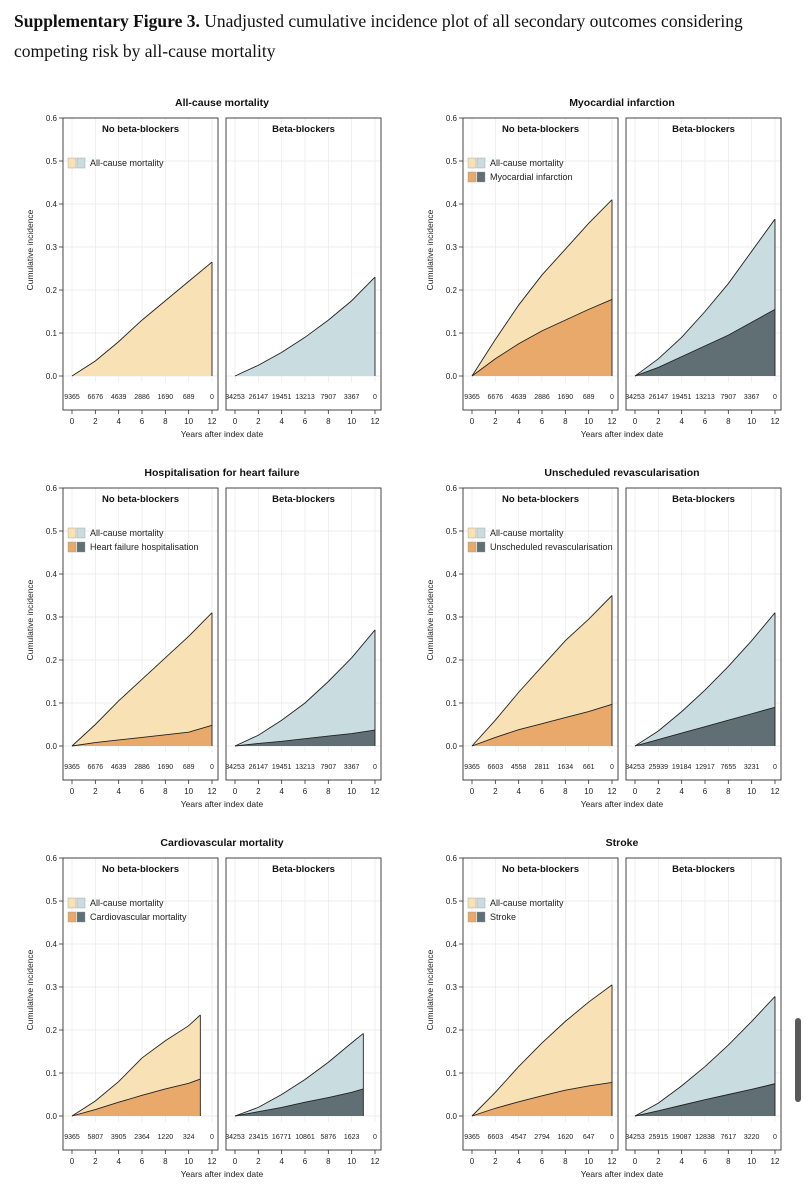 Image resolution: width=807 pixels, height=1200 pixels. I want to click on page-scrollbar-thumb, so click(798, 1060).